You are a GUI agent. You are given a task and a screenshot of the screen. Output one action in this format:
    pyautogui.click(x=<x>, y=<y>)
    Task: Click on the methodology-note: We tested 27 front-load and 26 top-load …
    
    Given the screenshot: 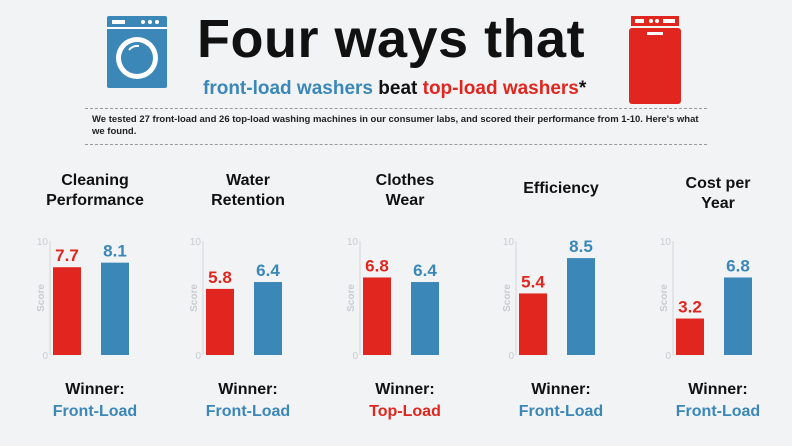 What is the action you would take?
    pyautogui.click(x=395, y=125)
    